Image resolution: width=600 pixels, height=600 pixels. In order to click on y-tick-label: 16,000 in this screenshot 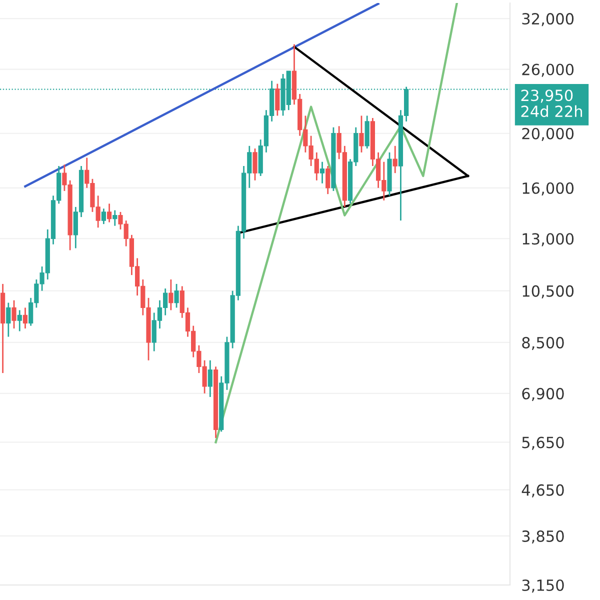, I will do `click(548, 189)`.